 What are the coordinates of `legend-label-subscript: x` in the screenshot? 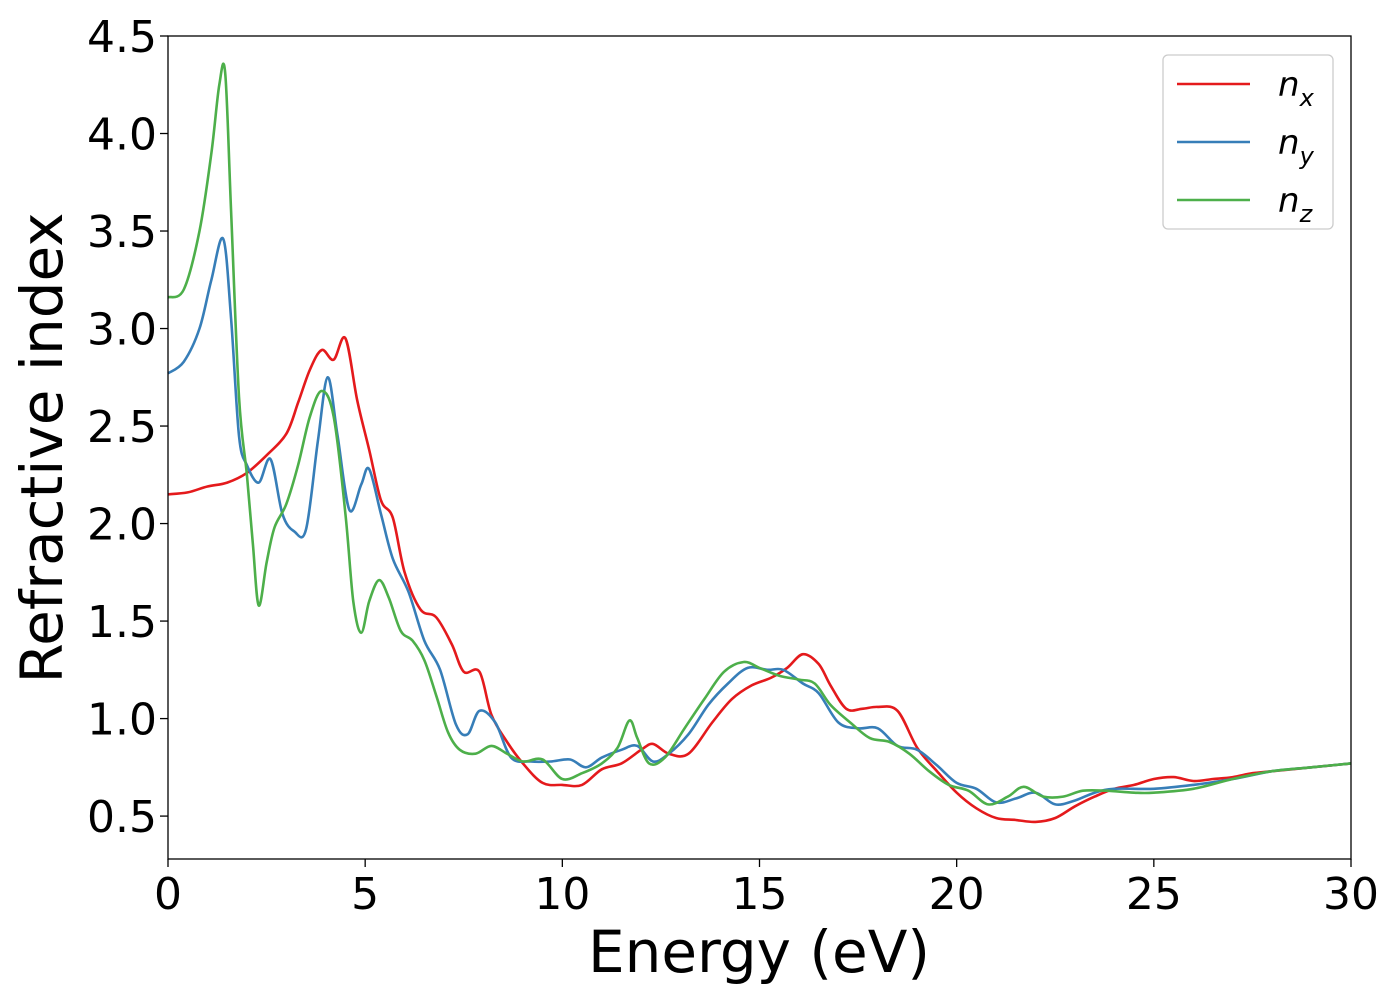 It's located at (1307, 98).